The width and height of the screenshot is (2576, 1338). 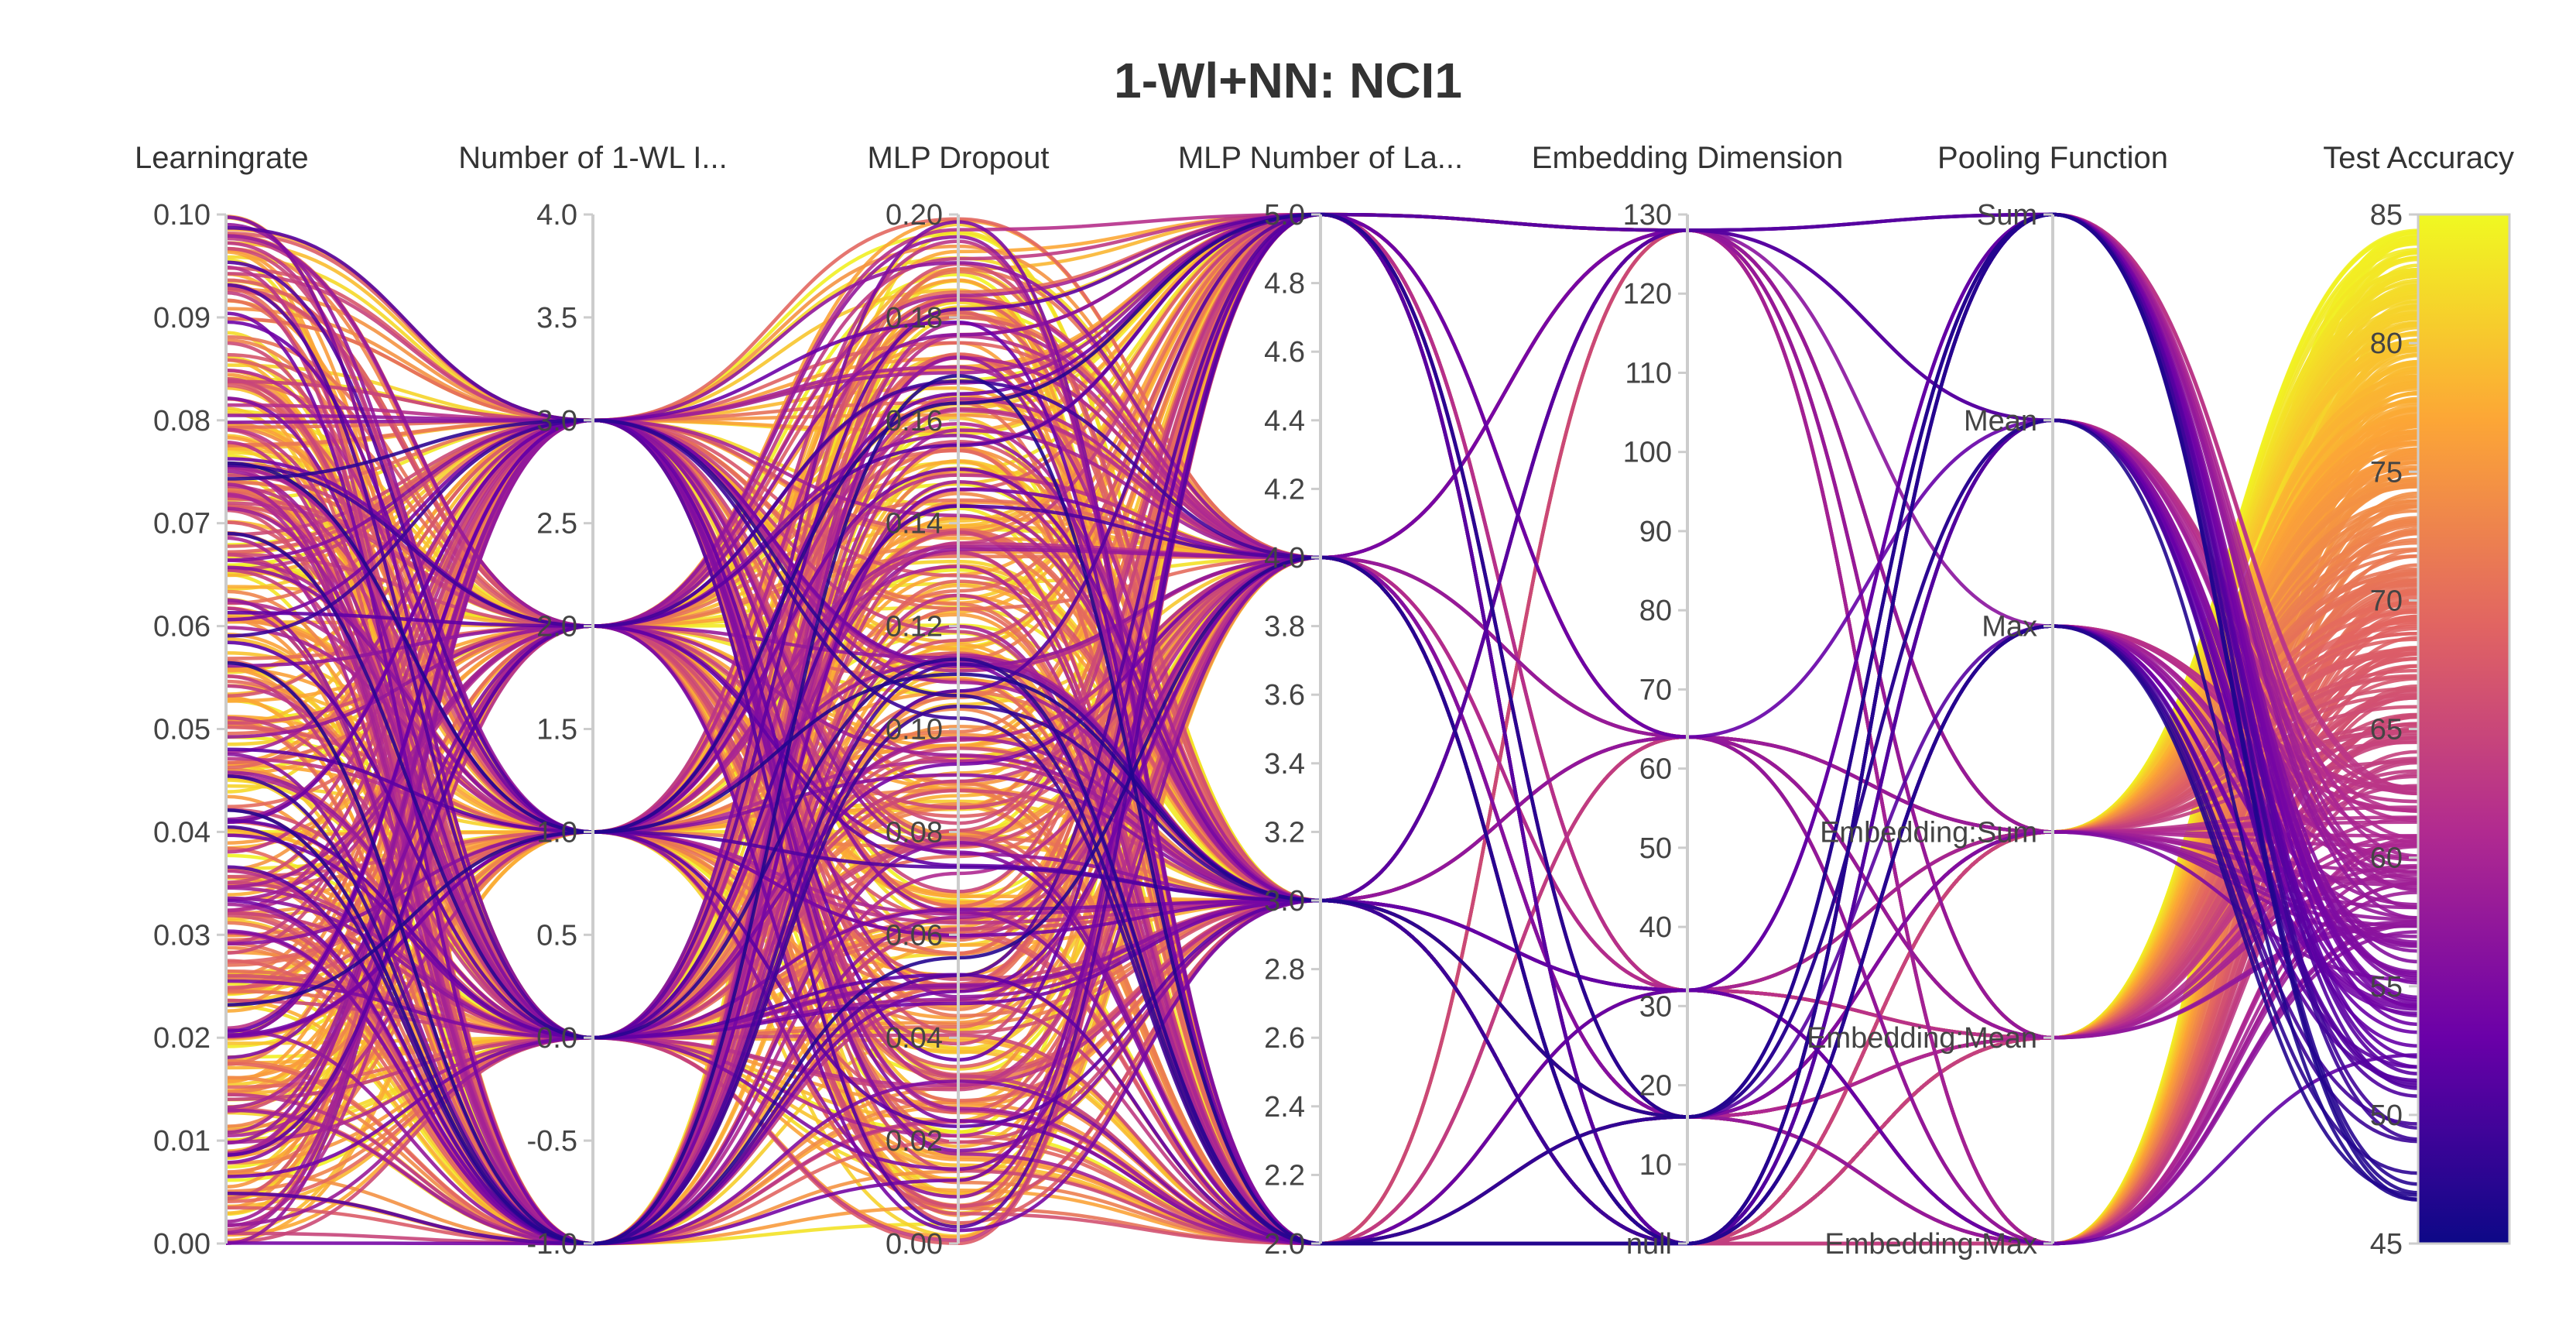 What do you see at coordinates (182, 936) in the screenshot?
I see `tick-label: 0.03` at bounding box center [182, 936].